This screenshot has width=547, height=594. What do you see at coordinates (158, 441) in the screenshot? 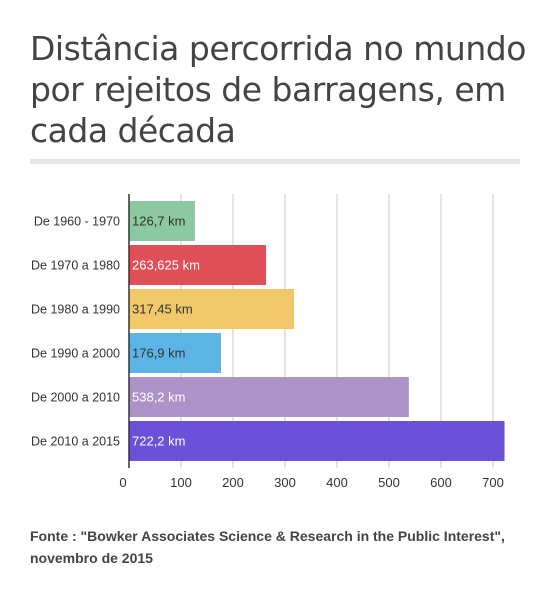
I see `bar-value-label-5: 722,2 km` at bounding box center [158, 441].